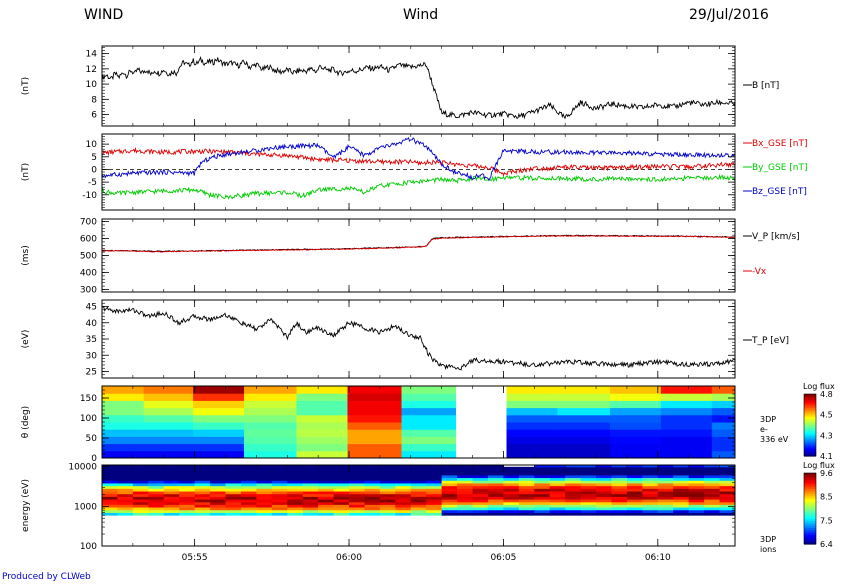 This screenshot has height=584, width=864. What do you see at coordinates (94, 116) in the screenshot?
I see `y-tick-label: 6` at bounding box center [94, 116].